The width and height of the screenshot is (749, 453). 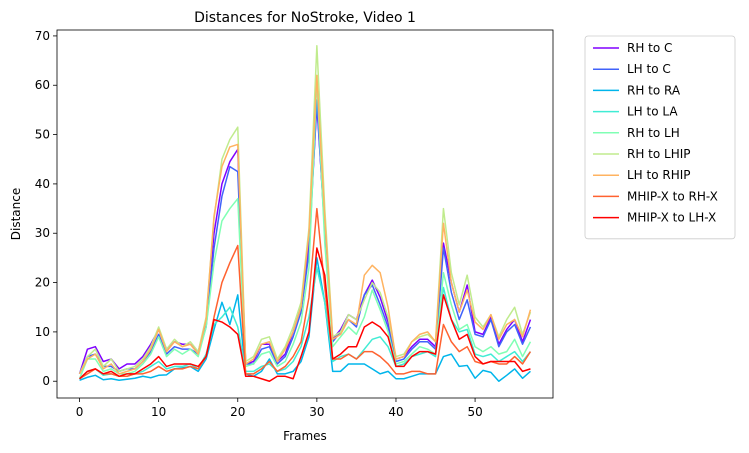 I want to click on y-tick-label: 10, so click(x=42, y=332).